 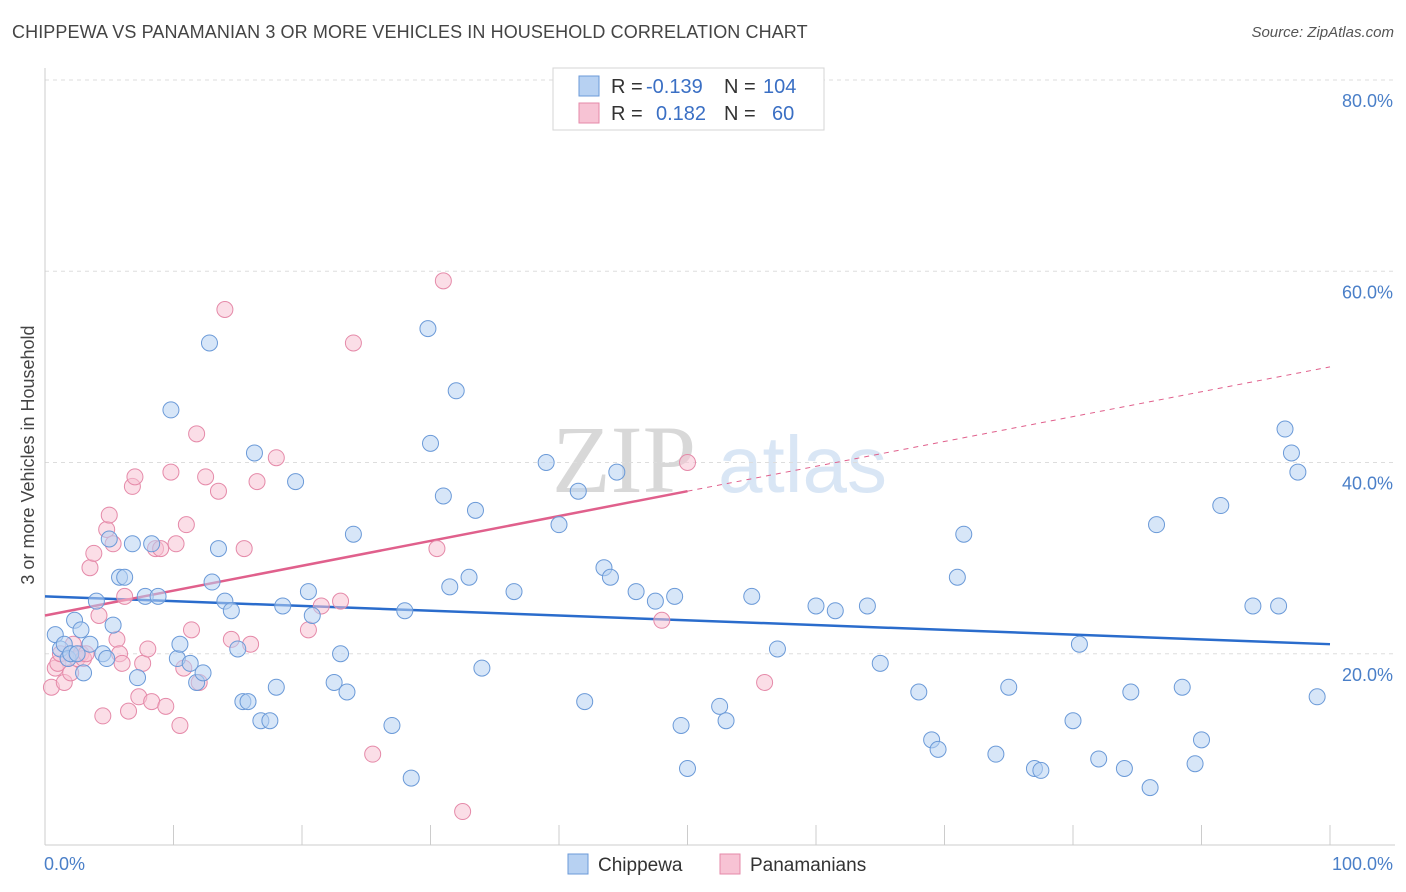 I want to click on y-tick-label: 80.0%, so click(x=1367, y=101).